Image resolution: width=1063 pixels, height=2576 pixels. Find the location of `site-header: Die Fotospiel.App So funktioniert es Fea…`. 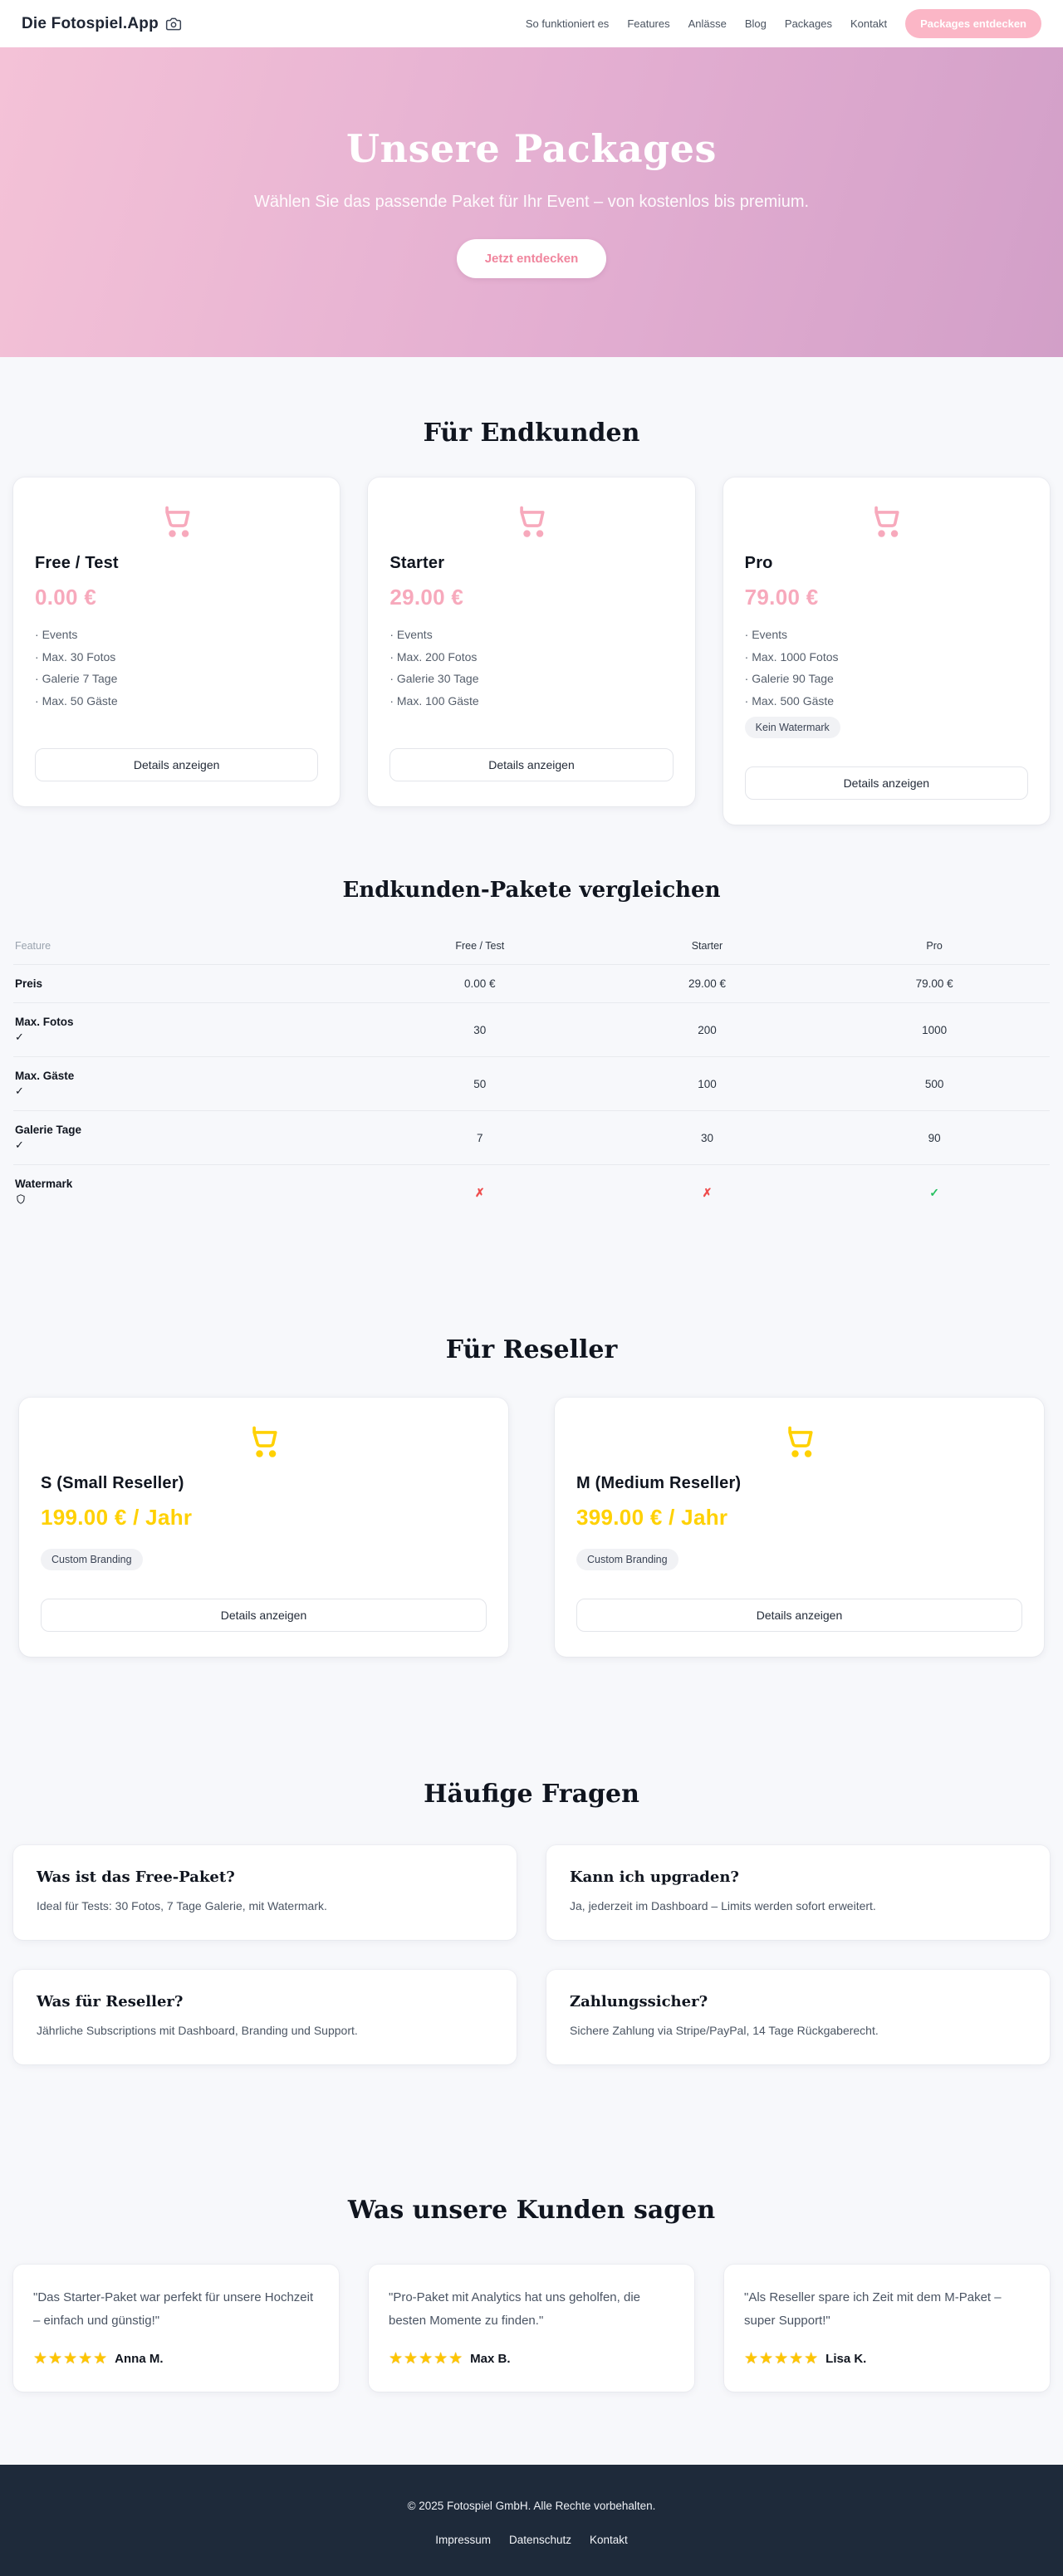

site-header: Die Fotospiel.App So funktioniert es Fea… is located at coordinates (531, 23).